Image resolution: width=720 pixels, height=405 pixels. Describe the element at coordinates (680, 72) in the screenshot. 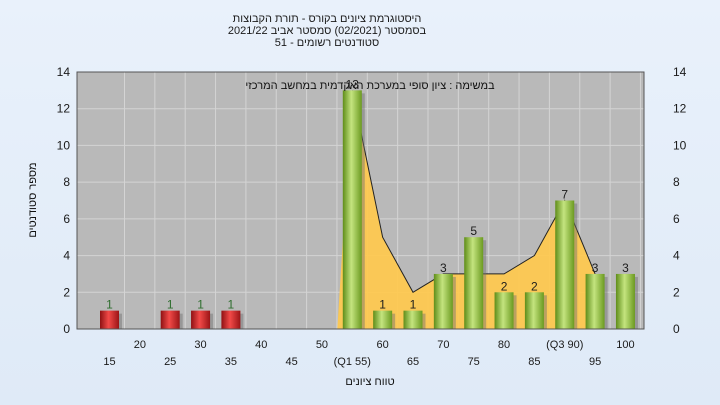

I see `y-tick-label-right: 14` at that location.